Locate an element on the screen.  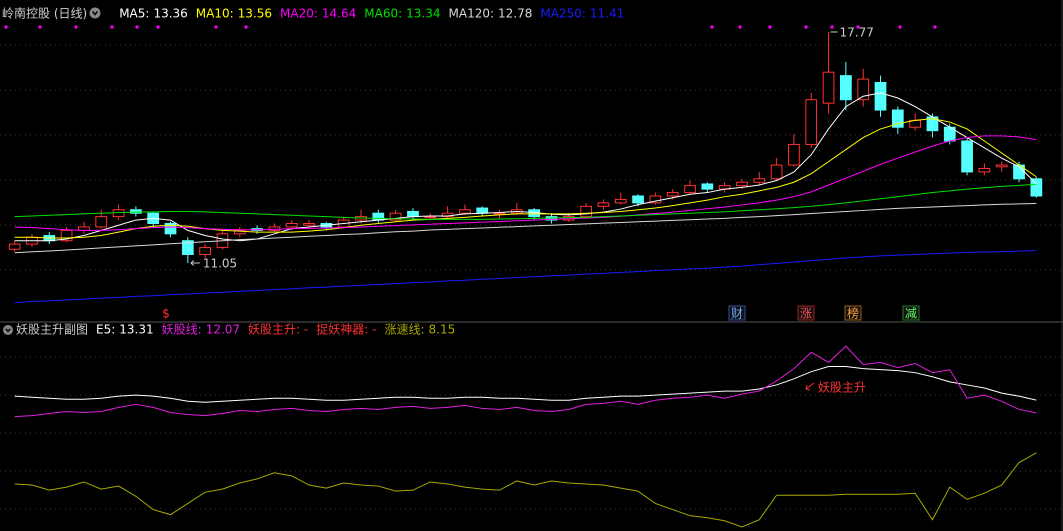
signal-label: 减 is located at coordinates (911, 314).